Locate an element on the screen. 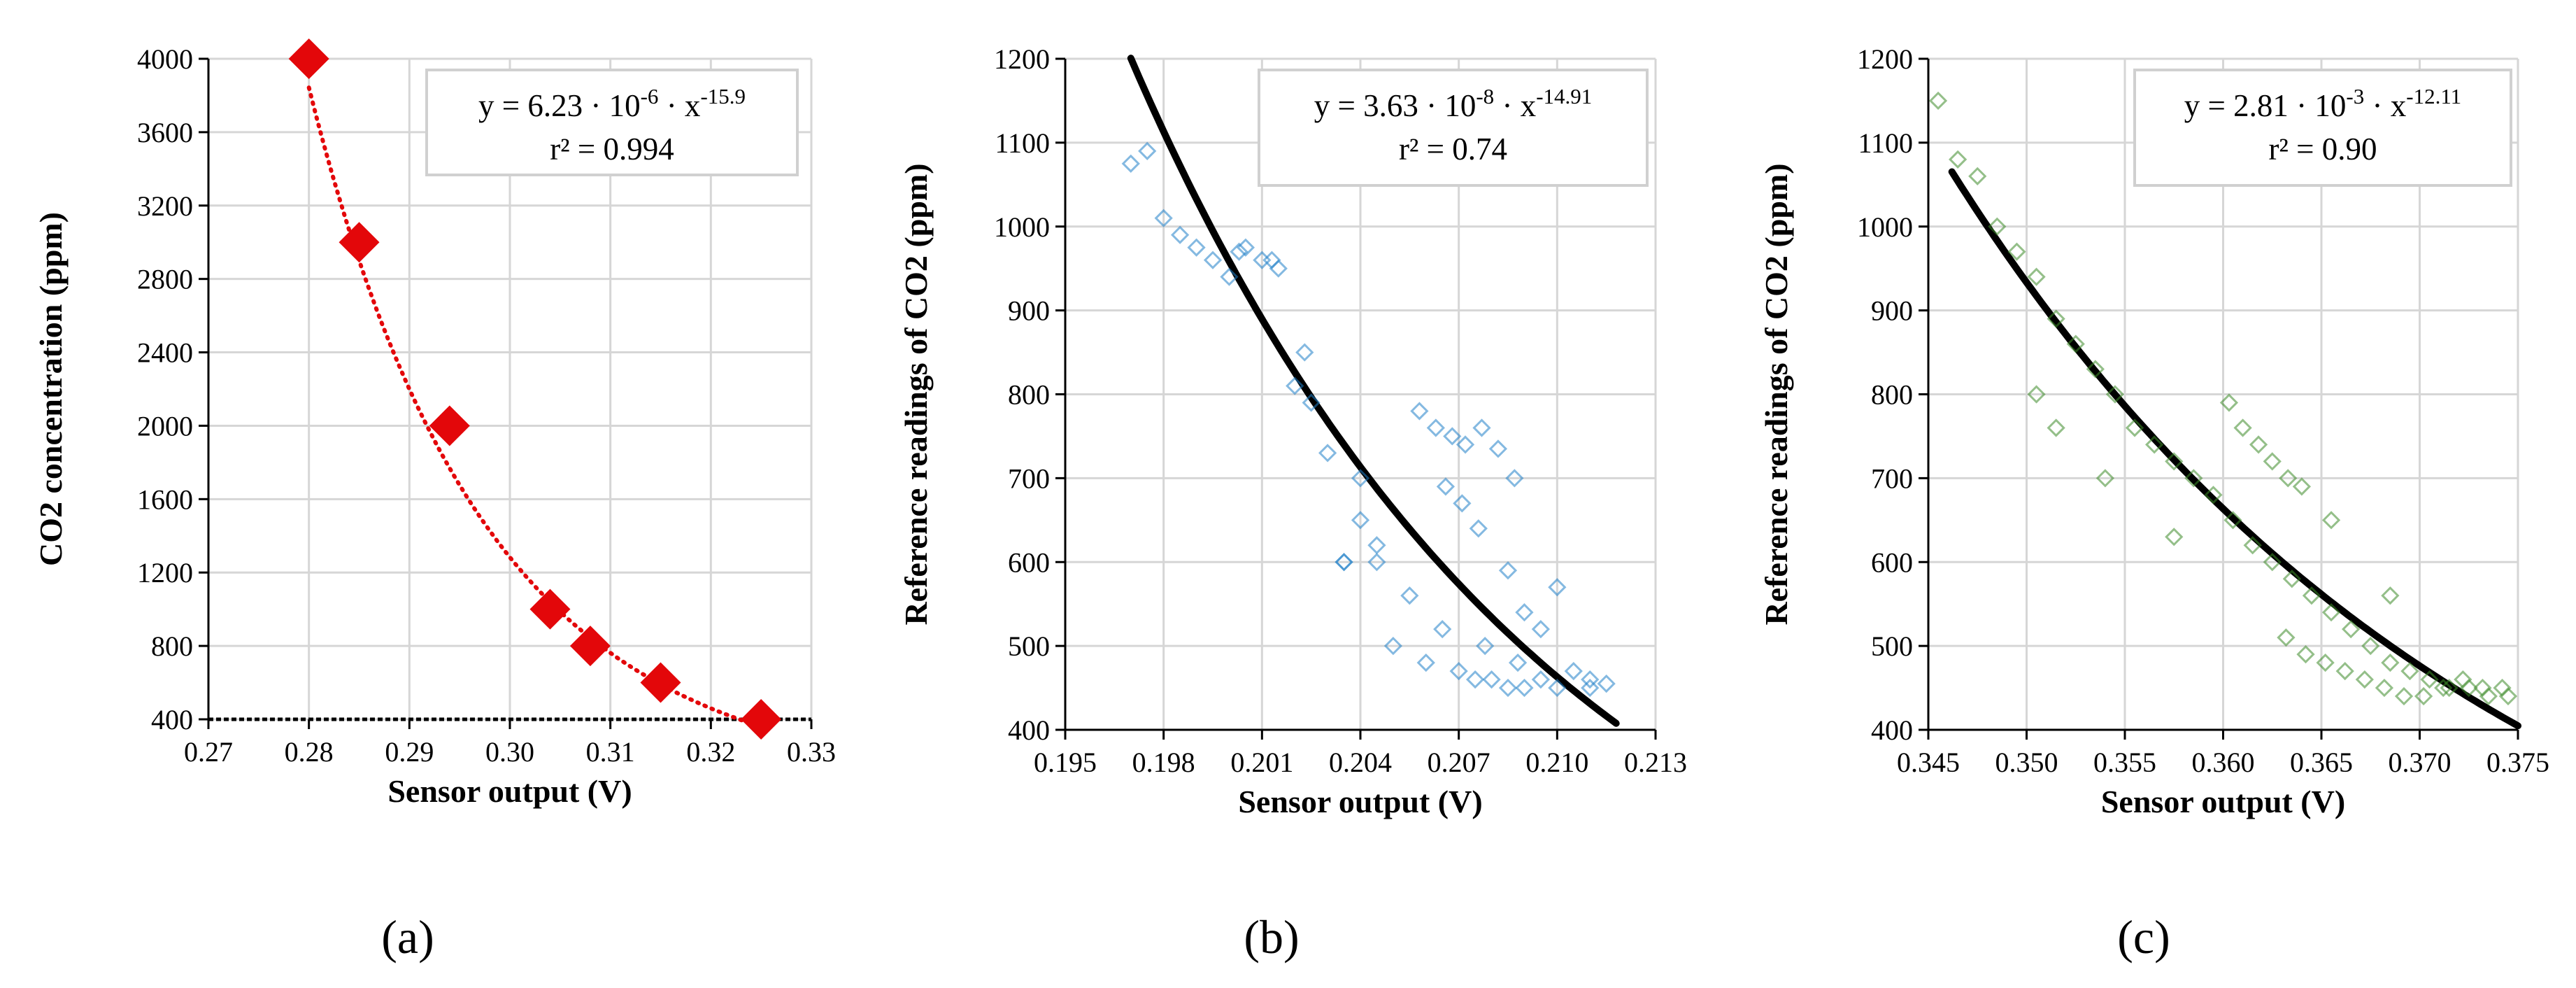  panel-c-y-tick-label: 500 is located at coordinates (1892, 646).